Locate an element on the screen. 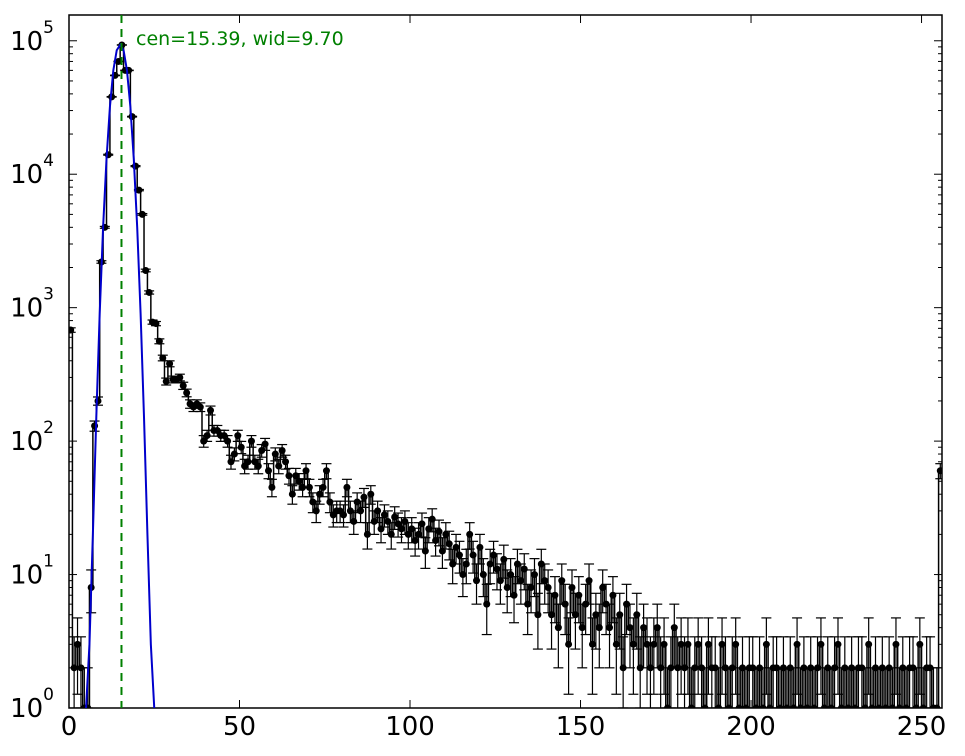 The width and height of the screenshot is (965, 756). y-tick-label: 10¹ is located at coordinates (32, 571).